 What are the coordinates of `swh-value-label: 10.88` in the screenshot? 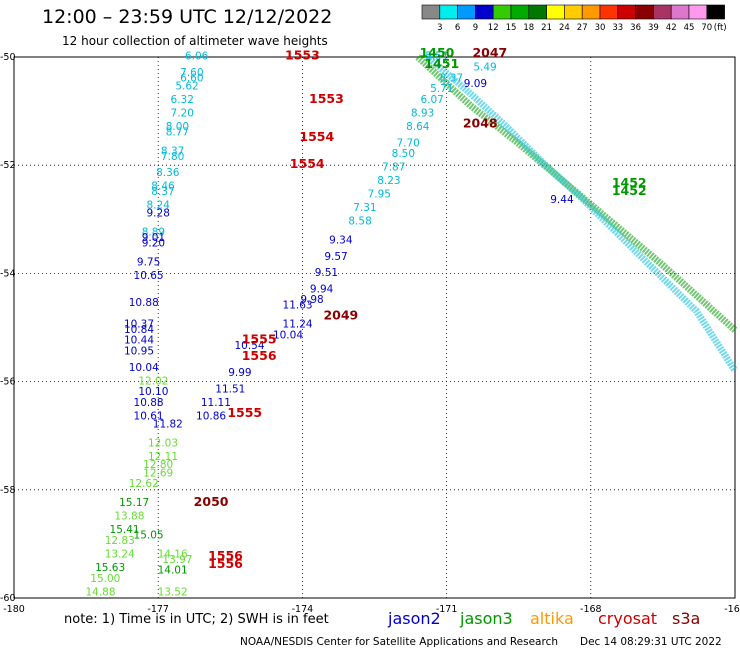 It's located at (149, 403).